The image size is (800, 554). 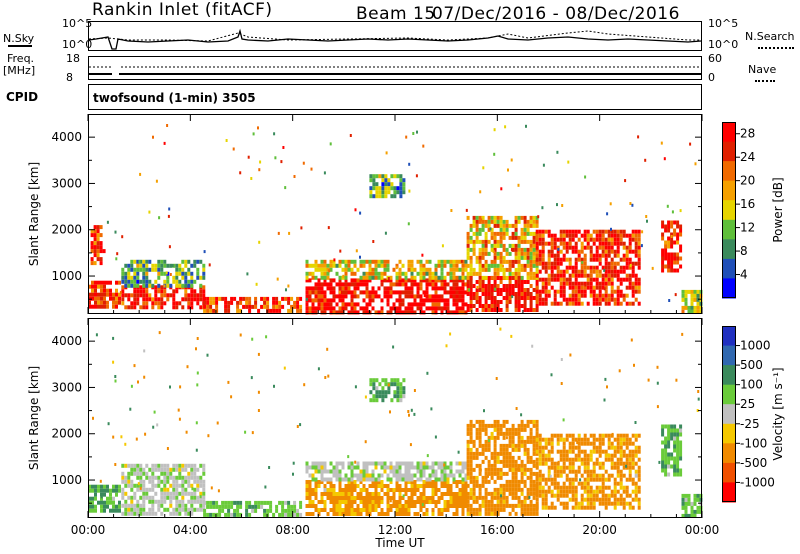 I want to click on noise-sky-line, so click(x=395, y=39).